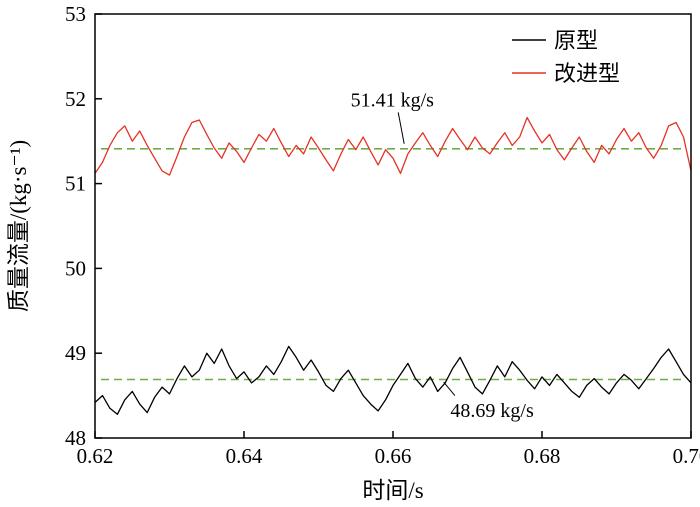  What do you see at coordinates (392, 490) in the screenshot?
I see `x-axis-title: 时间/s` at bounding box center [392, 490].